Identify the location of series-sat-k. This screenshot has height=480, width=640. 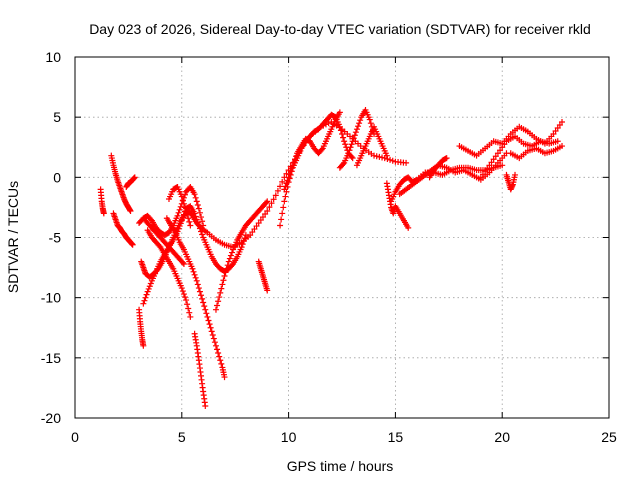
(169, 273).